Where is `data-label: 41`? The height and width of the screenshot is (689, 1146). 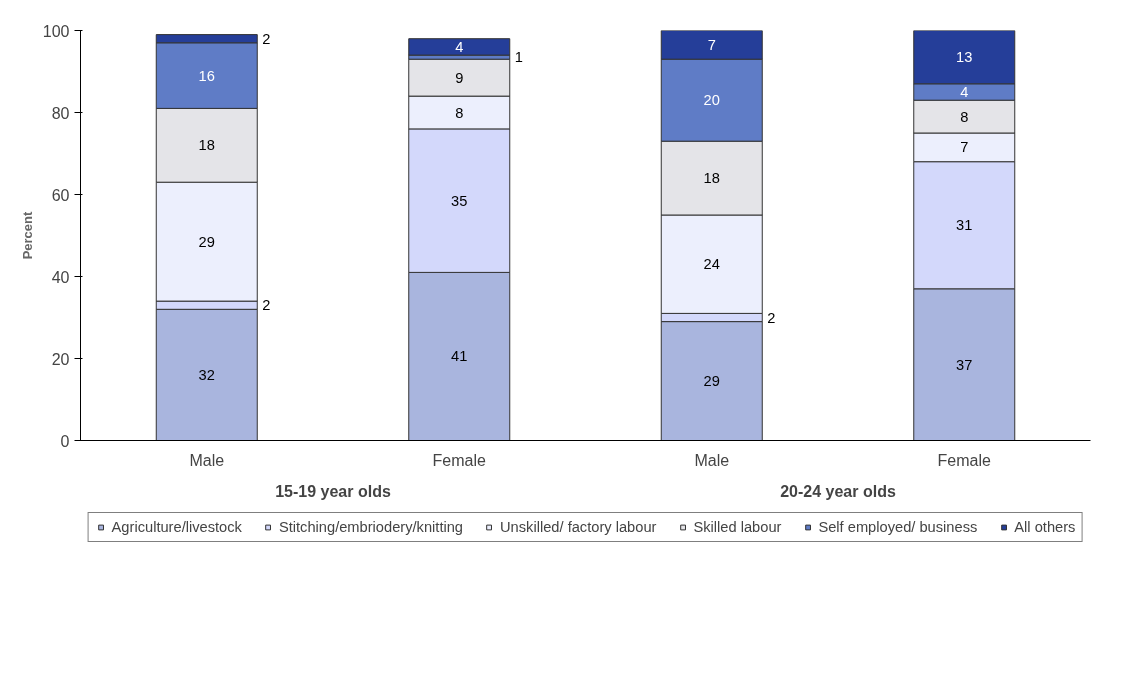 data-label: 41 is located at coordinates (459, 356).